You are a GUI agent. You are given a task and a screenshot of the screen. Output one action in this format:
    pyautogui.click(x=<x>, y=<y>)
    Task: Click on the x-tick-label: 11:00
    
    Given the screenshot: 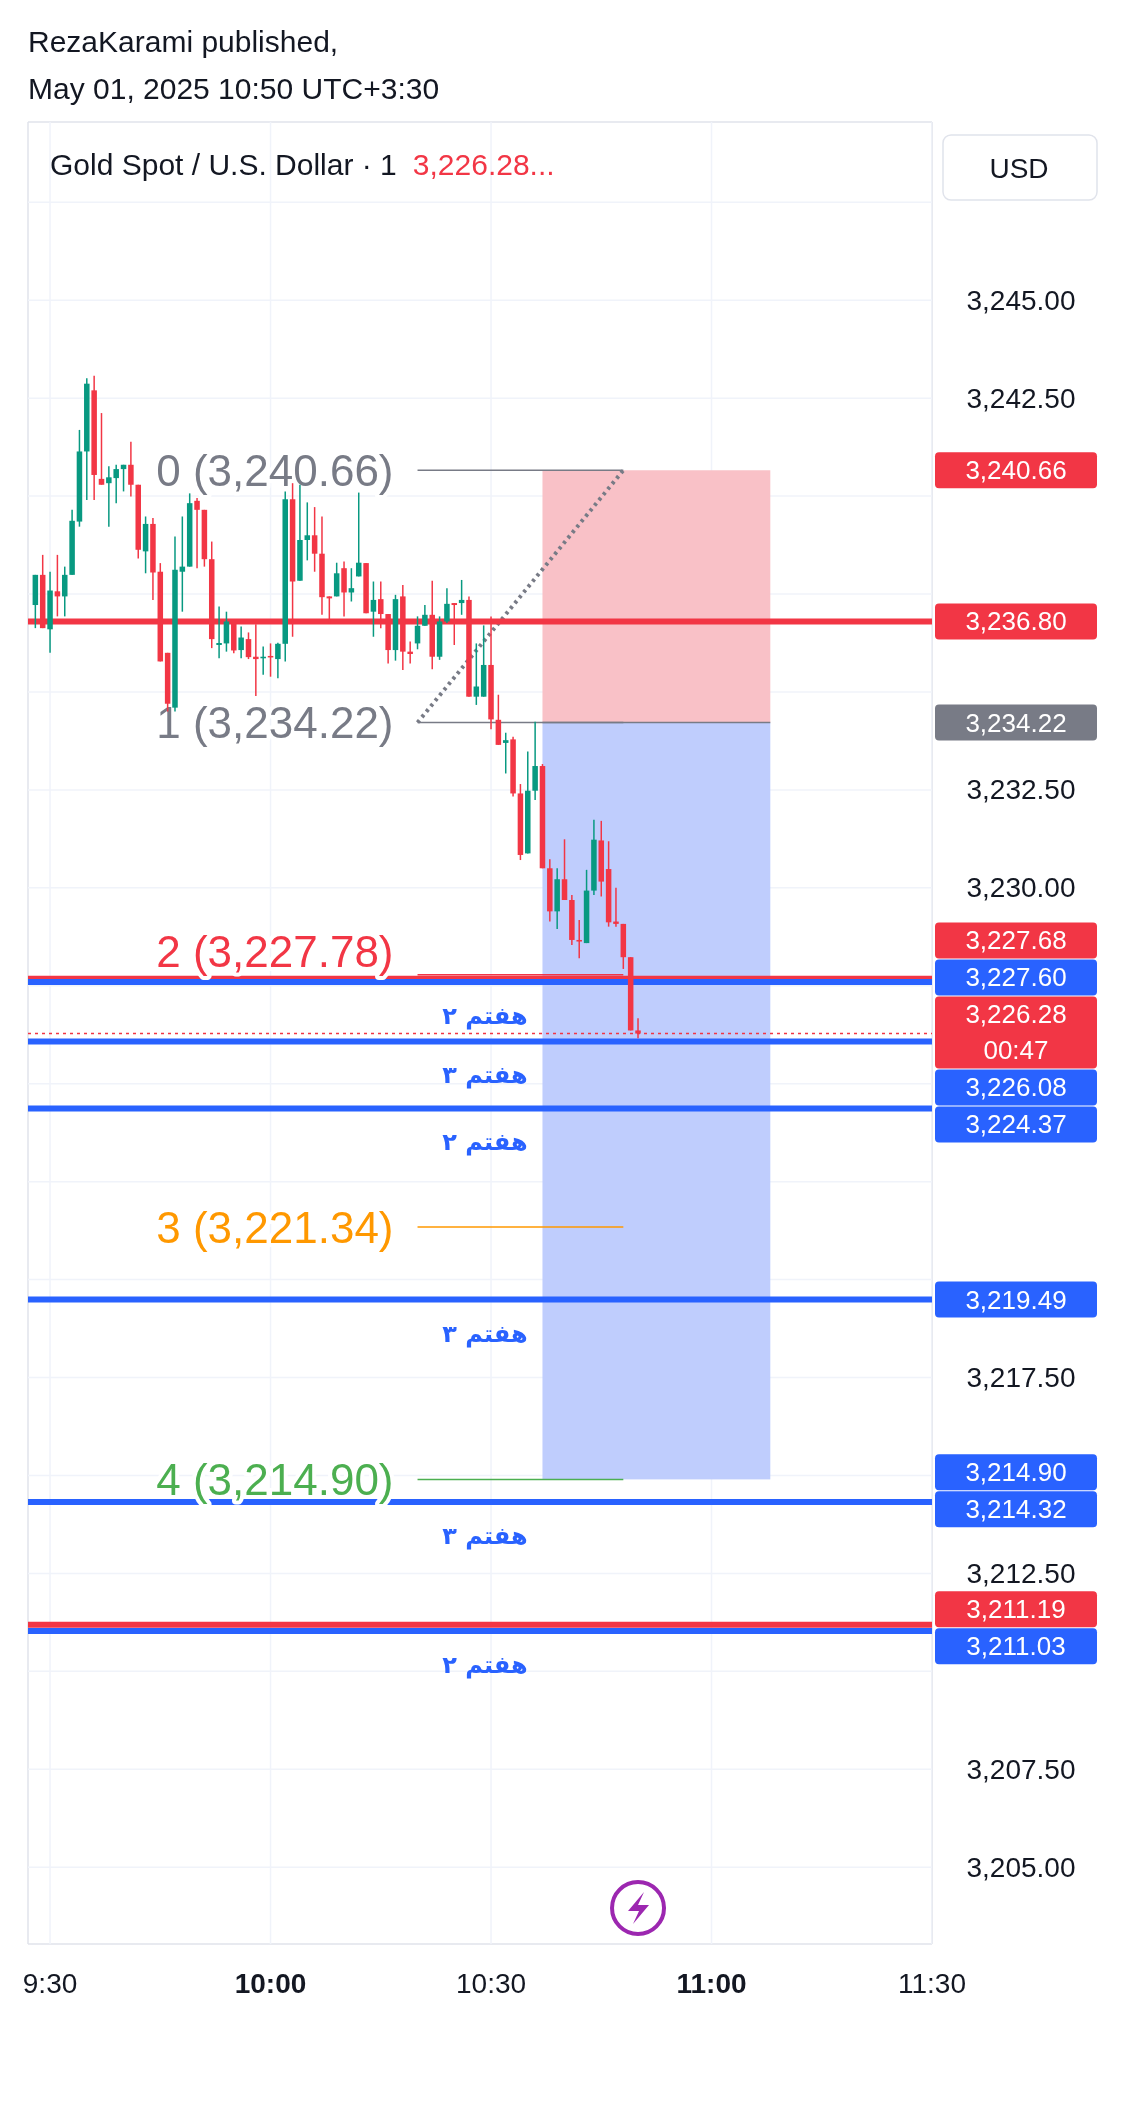 What is the action you would take?
    pyautogui.click(x=711, y=1983)
    